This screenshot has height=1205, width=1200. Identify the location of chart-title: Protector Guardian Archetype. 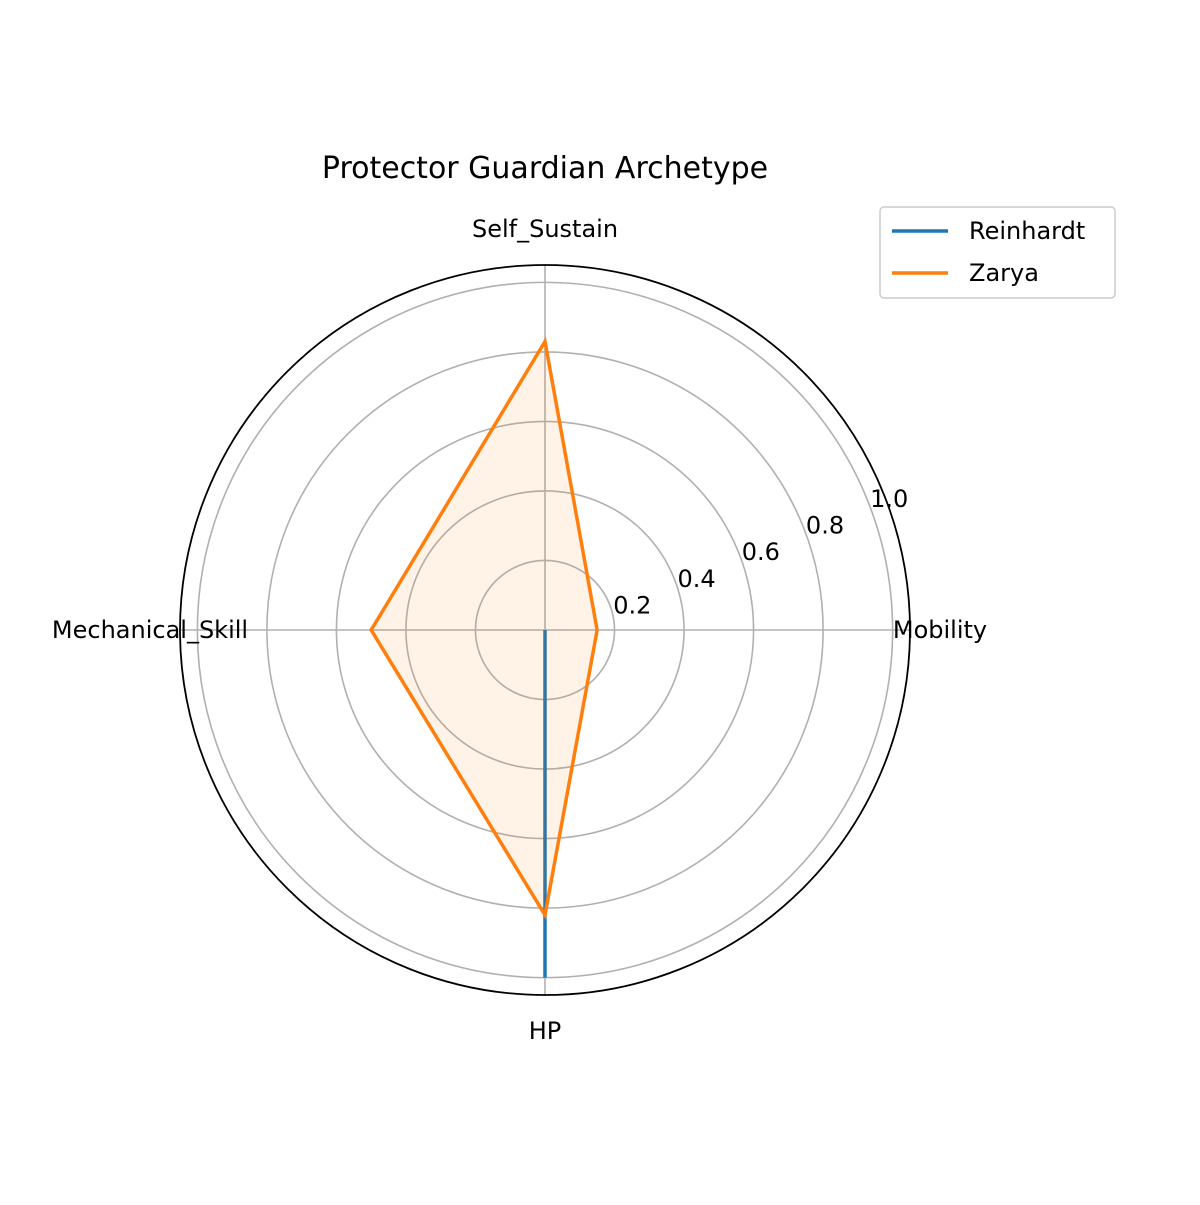
(545, 168).